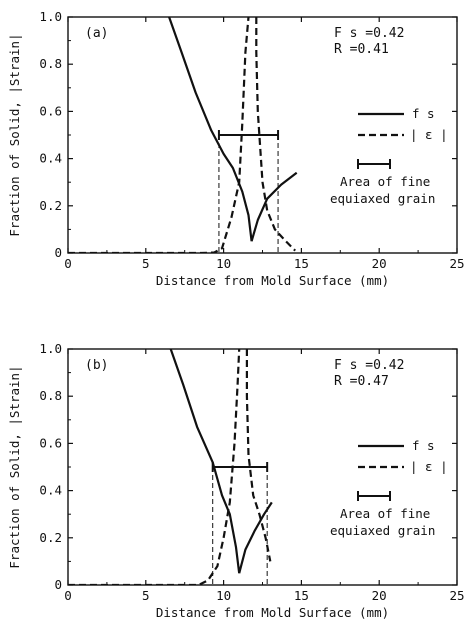 Image resolution: width=466 pixels, height=628 pixels. Describe the element at coordinates (96, 365) in the screenshot. I see `panel-label: (b)` at that location.